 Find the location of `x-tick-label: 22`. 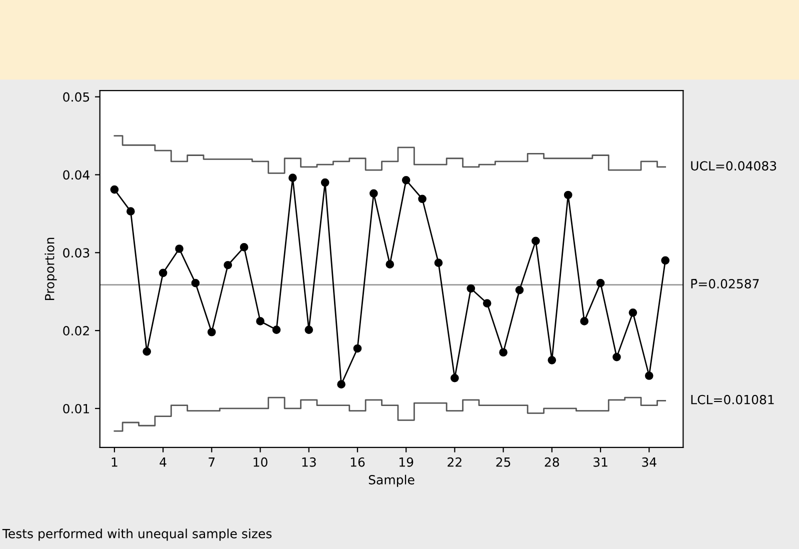

x-tick-label: 22 is located at coordinates (455, 462).